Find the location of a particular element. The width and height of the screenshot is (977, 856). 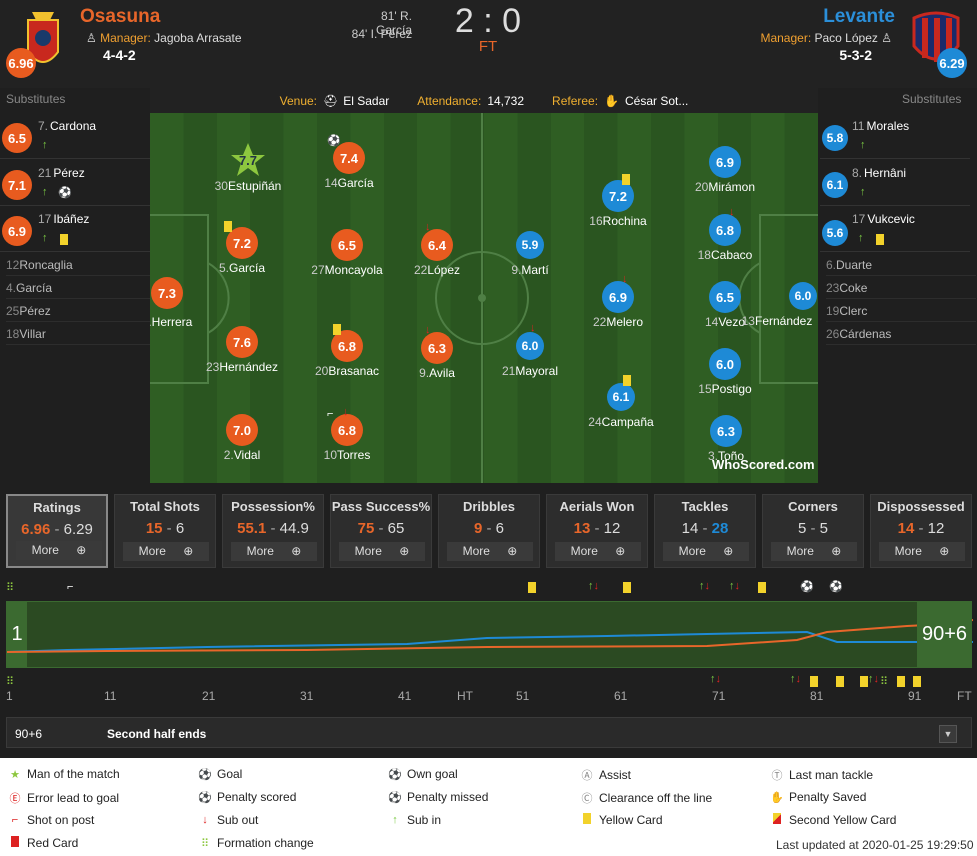

stat-box: Total Shots 15 - 6 More ⊕ is located at coordinates (165, 531).